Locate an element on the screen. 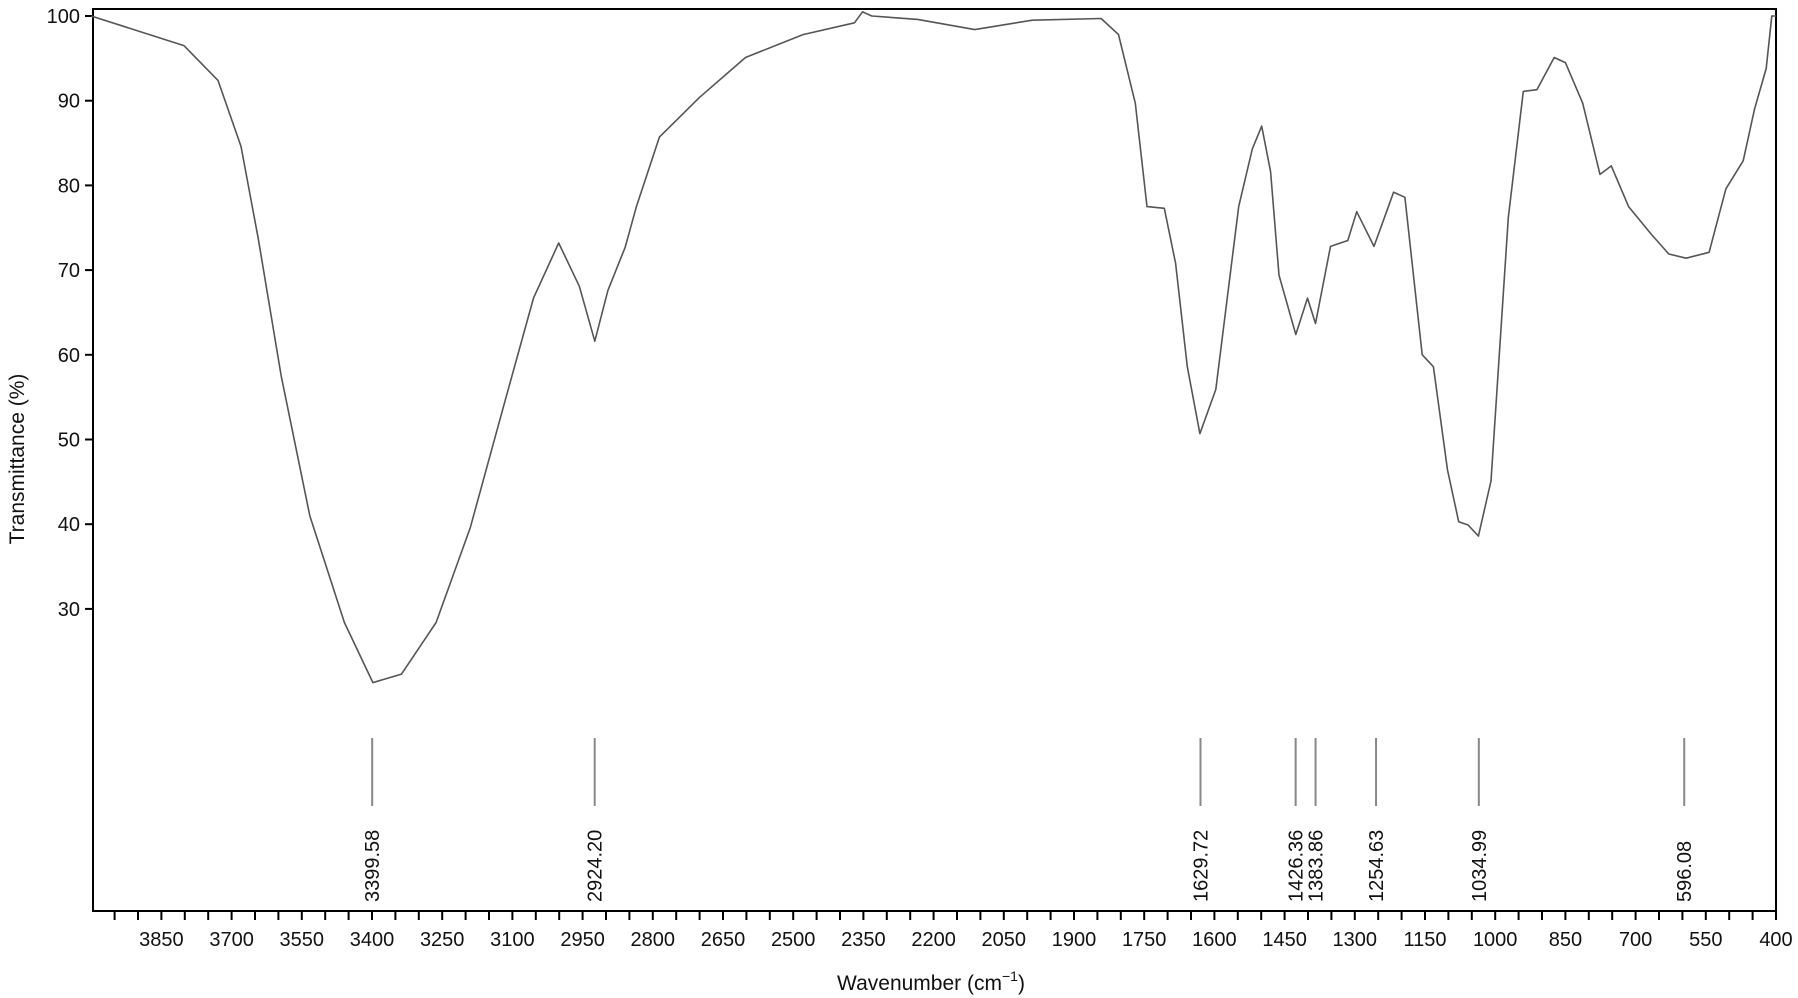  x-tick-label: 2950 is located at coordinates (582, 940).